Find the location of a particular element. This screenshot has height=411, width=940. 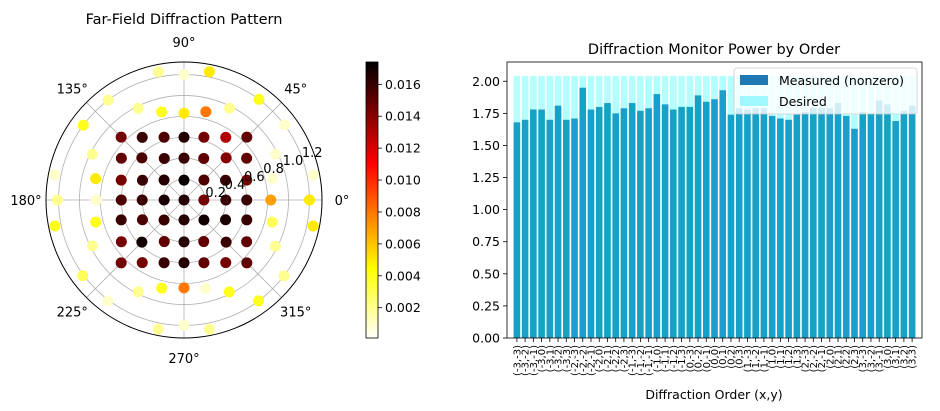

y-tick-label: 0.00 is located at coordinates (486, 338).